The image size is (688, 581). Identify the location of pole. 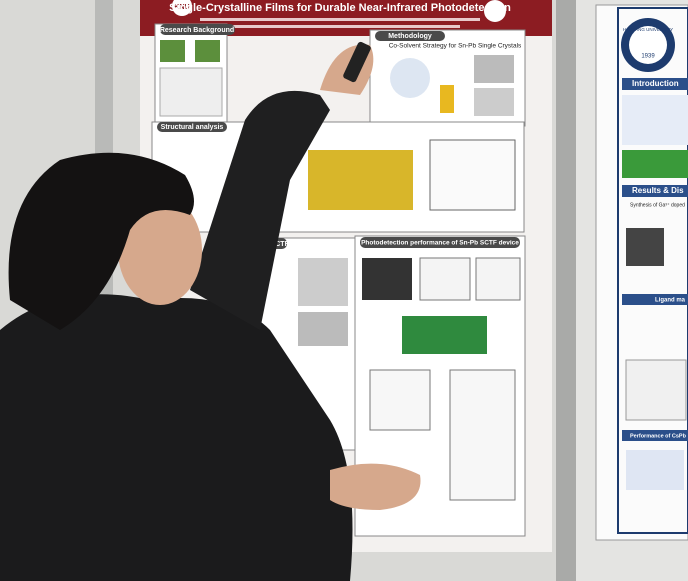
(566, 290).